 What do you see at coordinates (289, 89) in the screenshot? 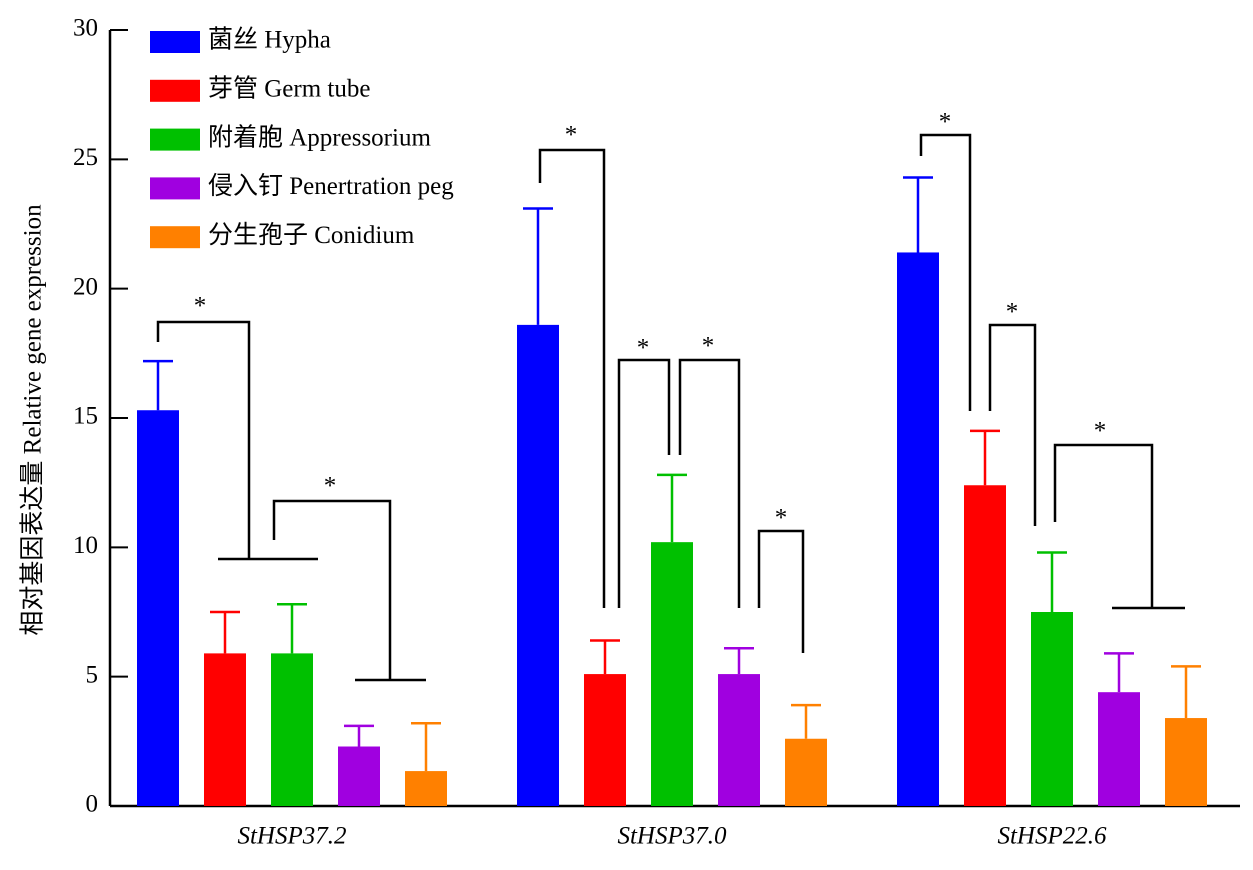
I see `legend-label: 芽管 Germ tube` at bounding box center [289, 89].